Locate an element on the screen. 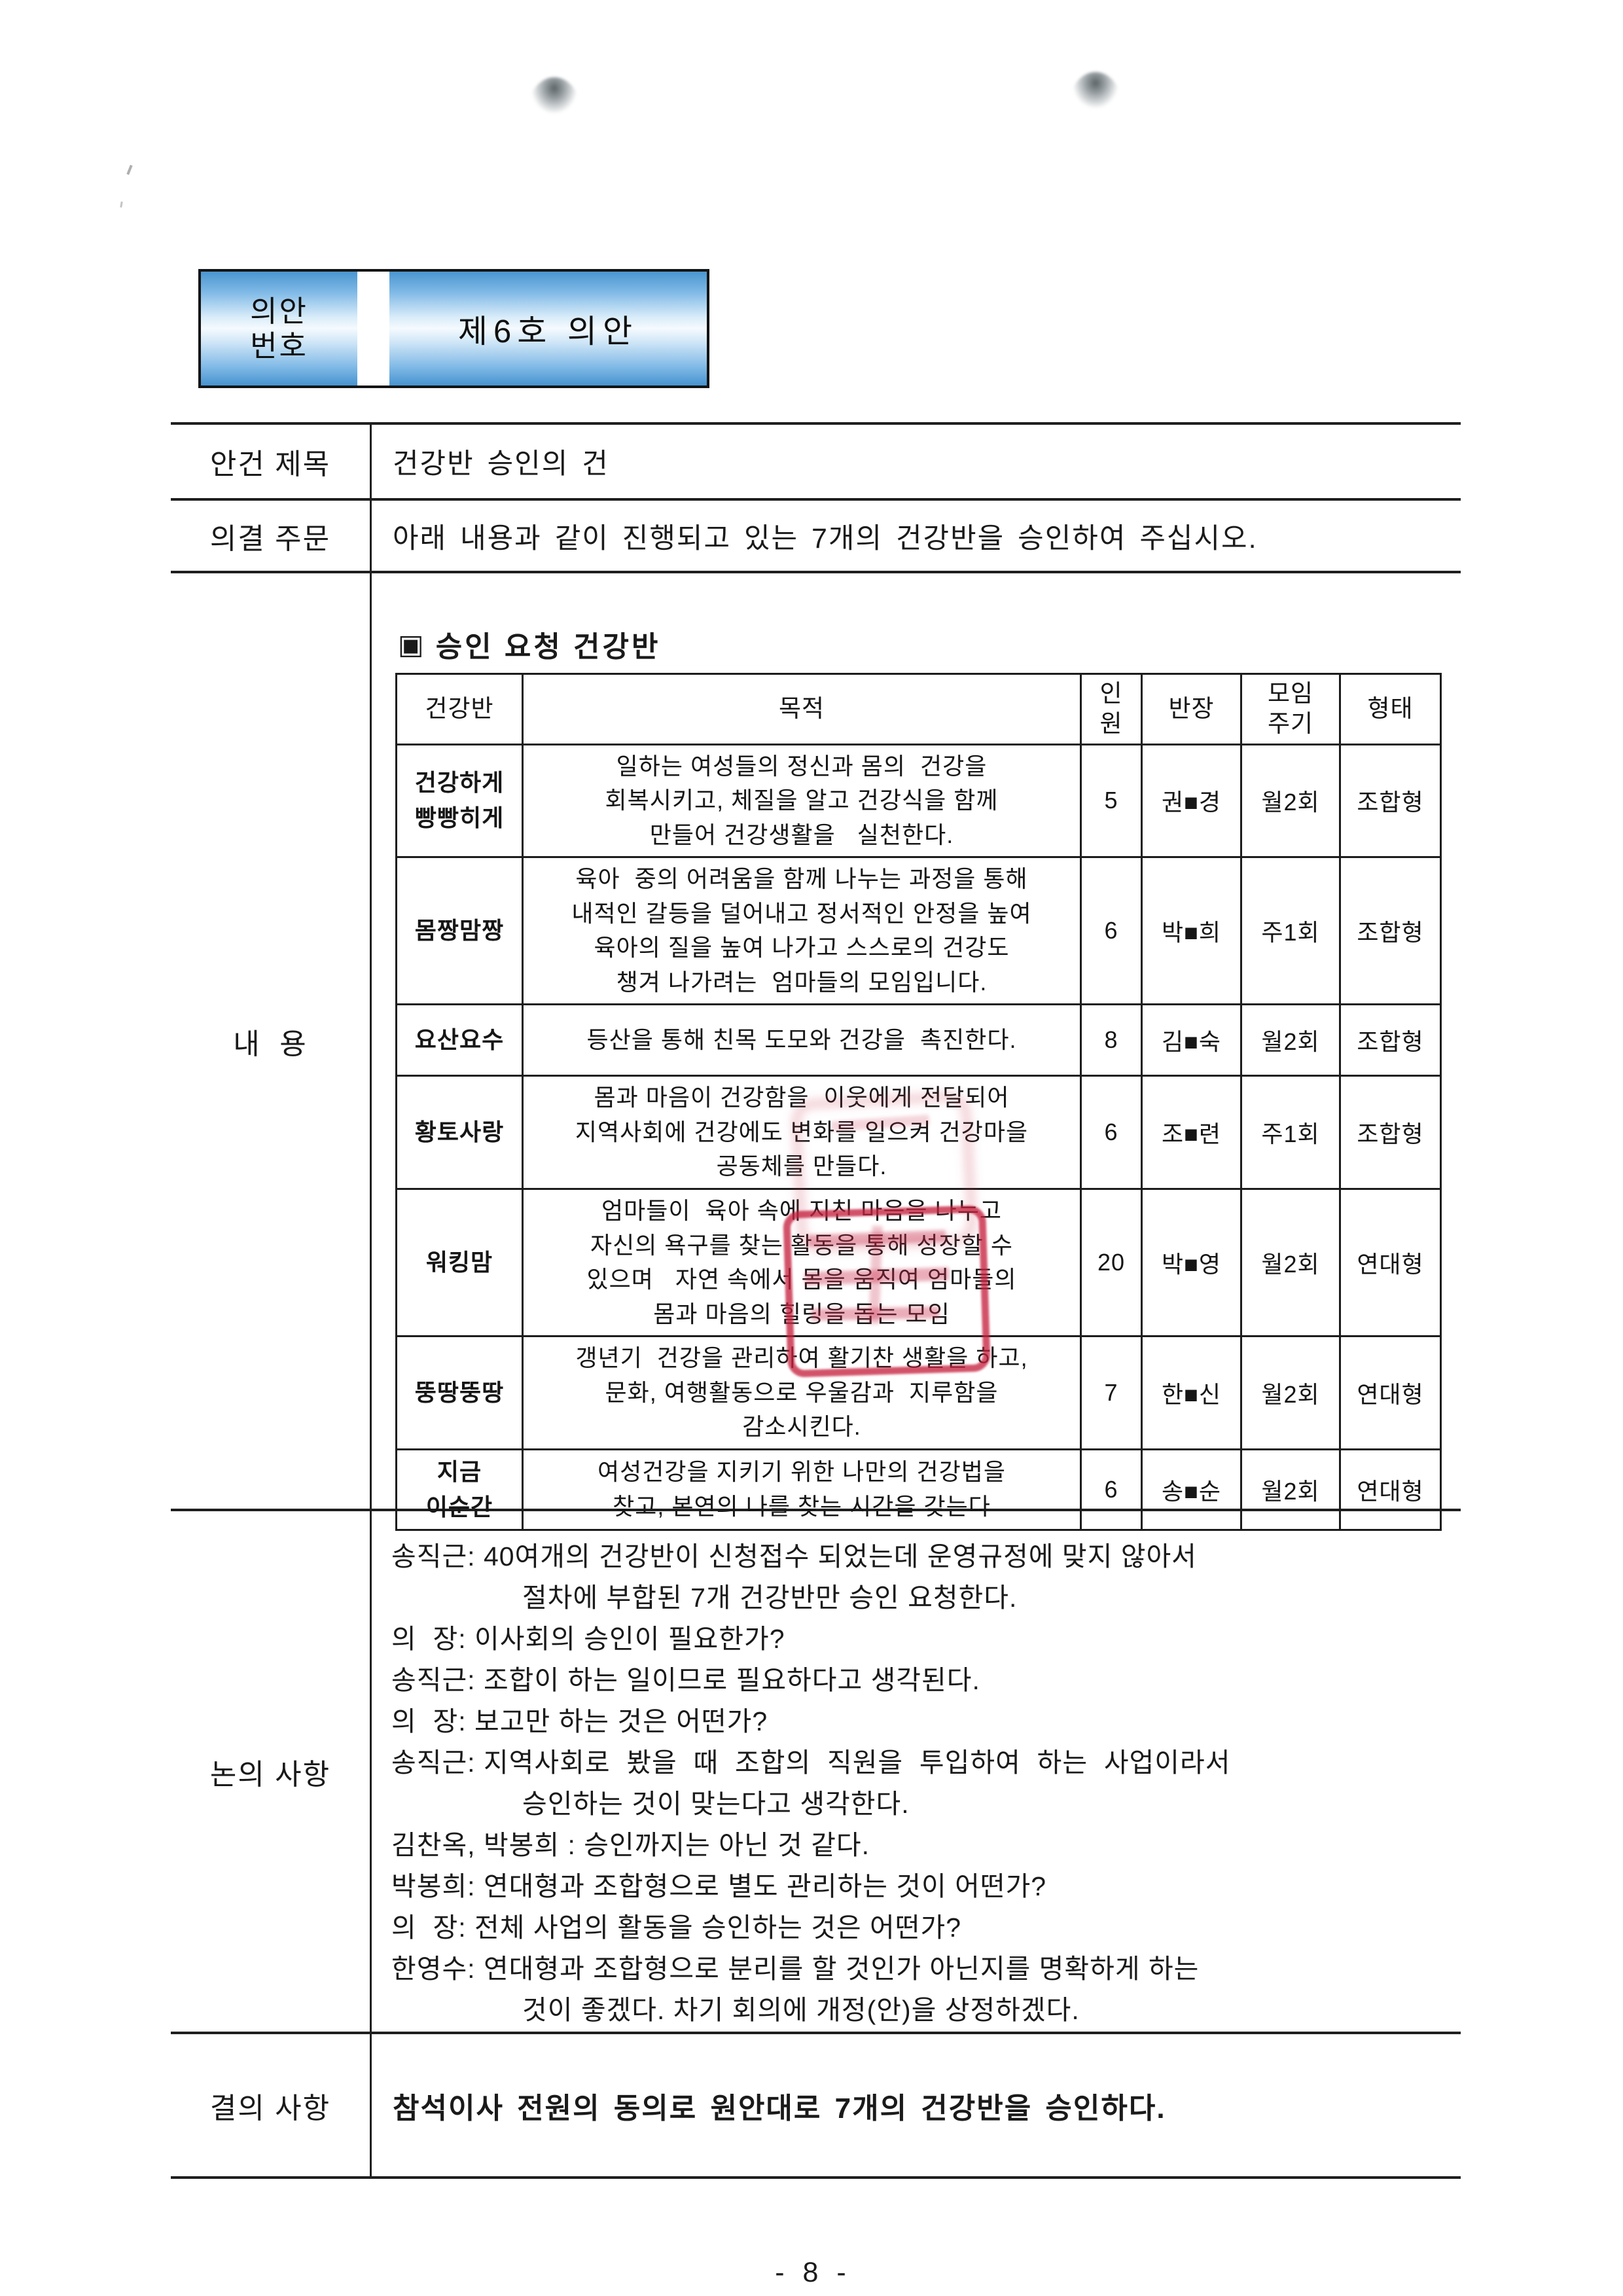 This screenshot has height=2296, width=1623. col-header-cycle: 모임 주기 is located at coordinates (1290, 709).